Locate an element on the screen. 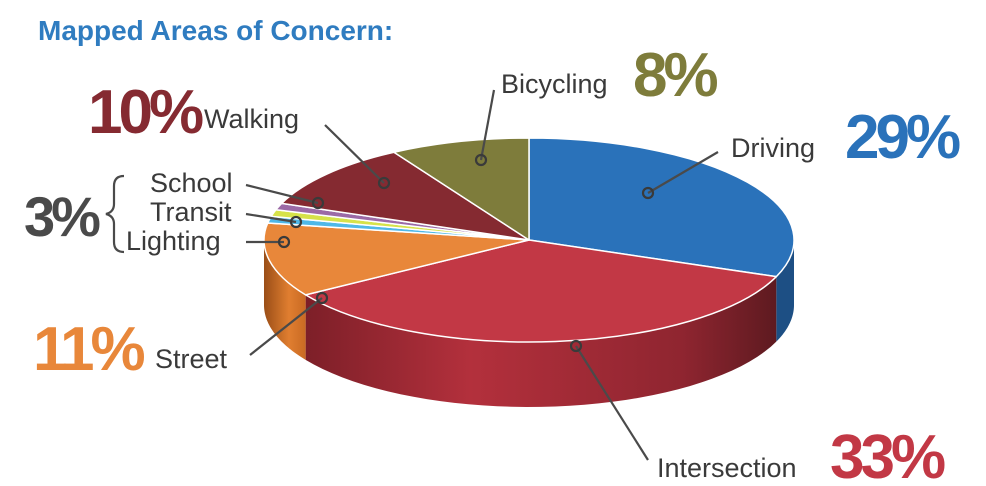 Image resolution: width=986 pixels, height=486 pixels. leader-dot-walking is located at coordinates (384, 183).